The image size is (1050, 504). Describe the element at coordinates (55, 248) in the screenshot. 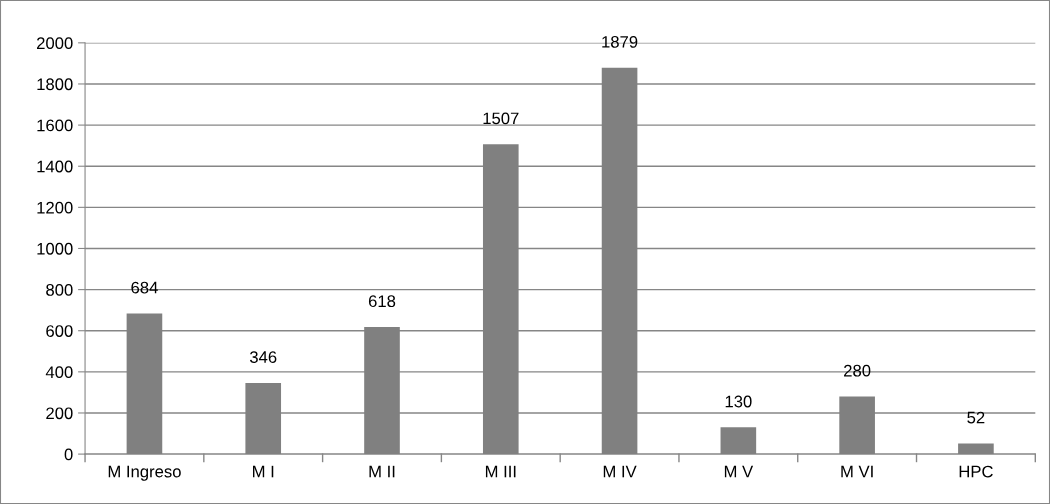

I see `y-tick-label: 1000` at that location.